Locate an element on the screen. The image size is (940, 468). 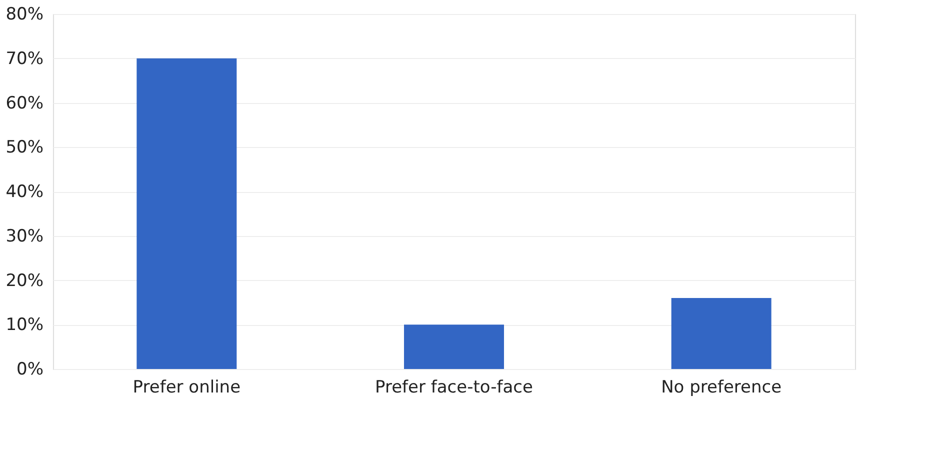
x-tick-label: Prefer online is located at coordinates (186, 388).